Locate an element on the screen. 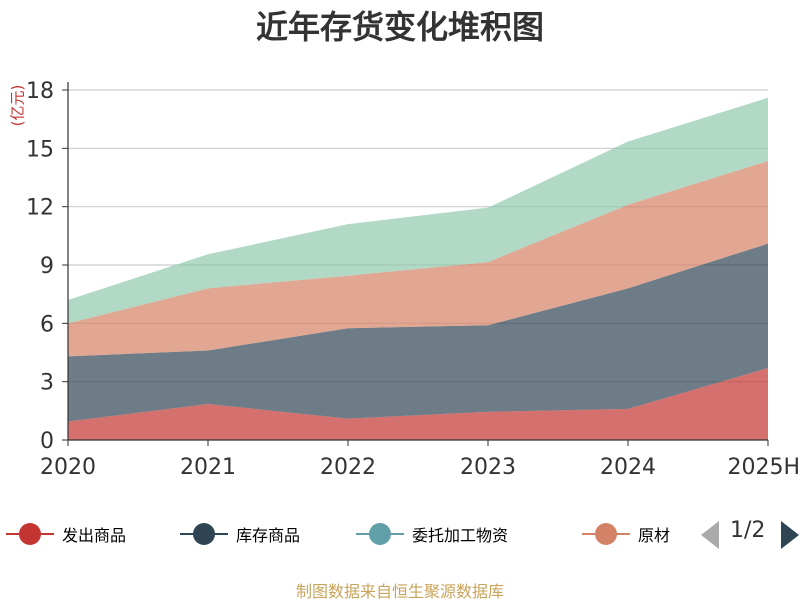 The height and width of the screenshot is (602, 800). y-tick-label: 15 is located at coordinates (40, 149).